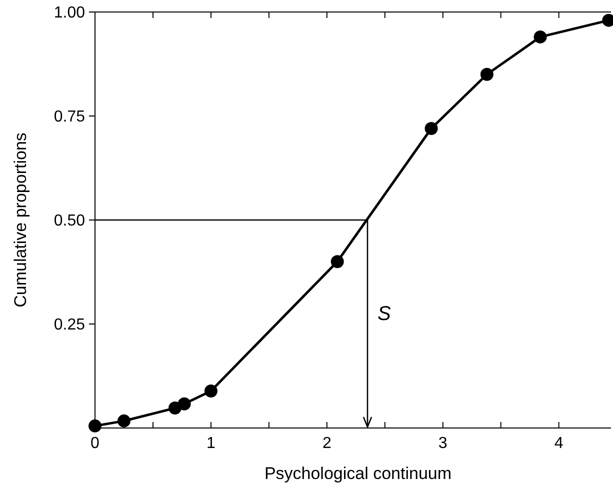 Image resolution: width=613 pixels, height=487 pixels. I want to click on y-tick-label: 0.75, so click(70, 117).